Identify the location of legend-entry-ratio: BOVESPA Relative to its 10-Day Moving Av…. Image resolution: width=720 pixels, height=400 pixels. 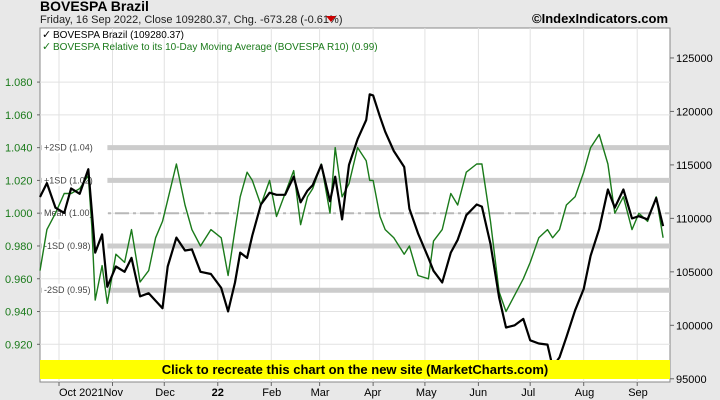
(215, 47).